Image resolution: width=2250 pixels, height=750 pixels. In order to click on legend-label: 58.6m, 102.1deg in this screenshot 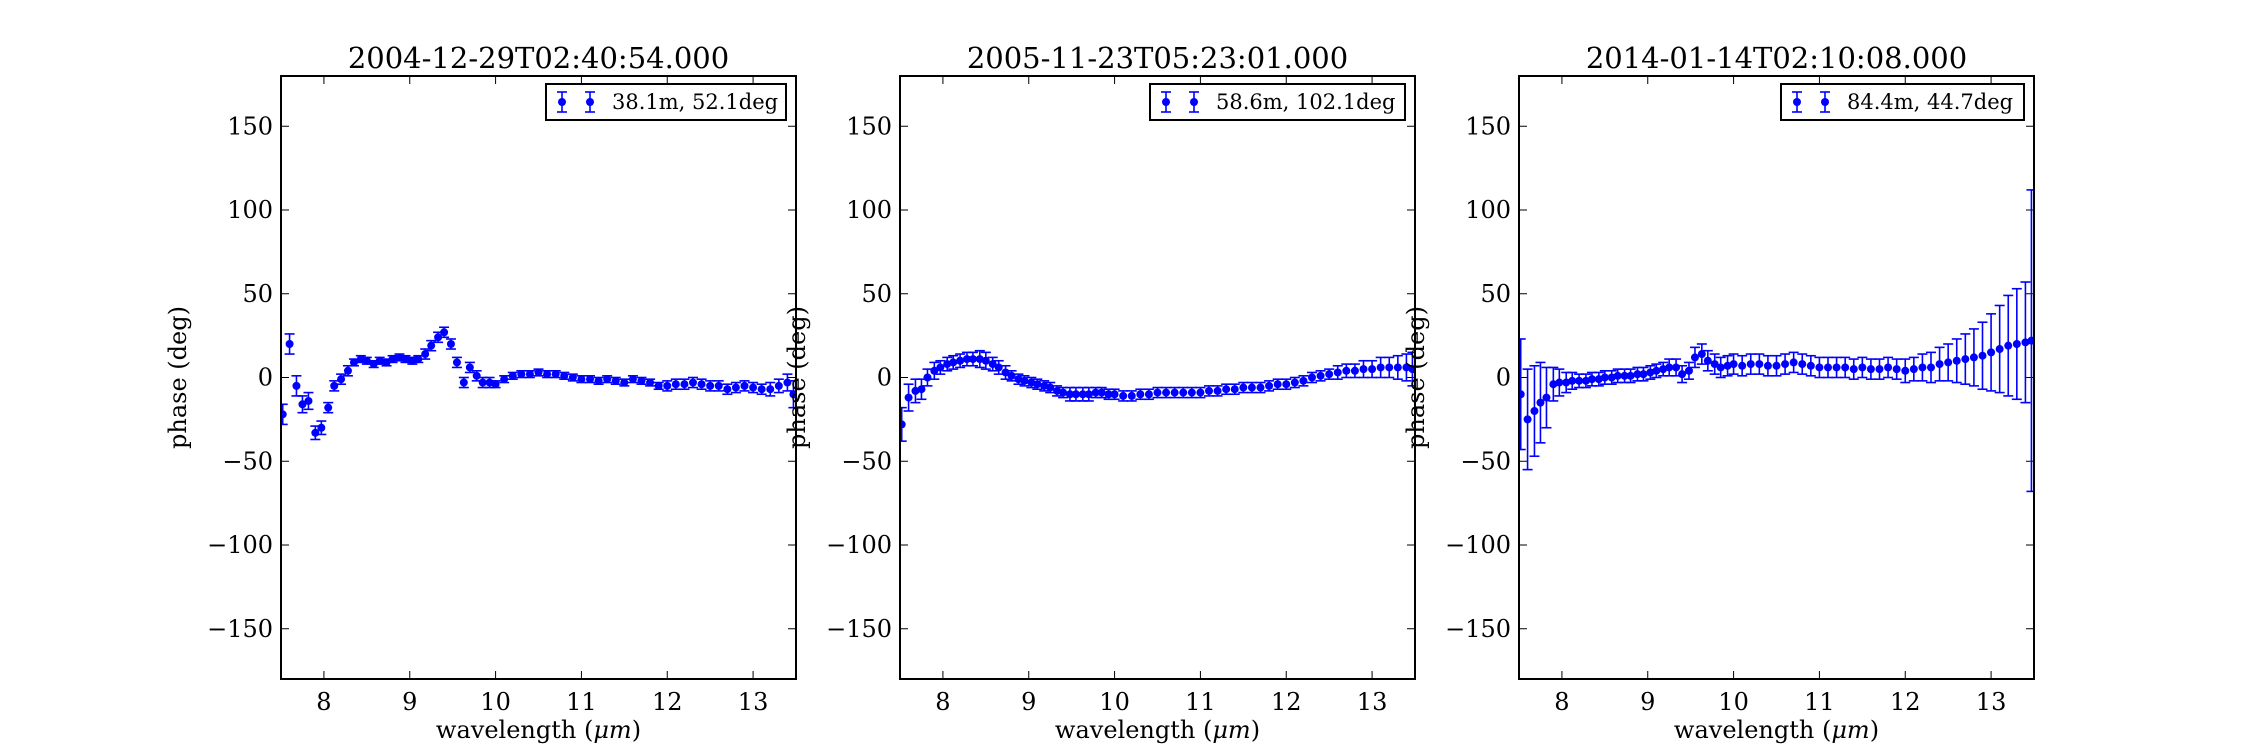, I will do `click(1305, 102)`.